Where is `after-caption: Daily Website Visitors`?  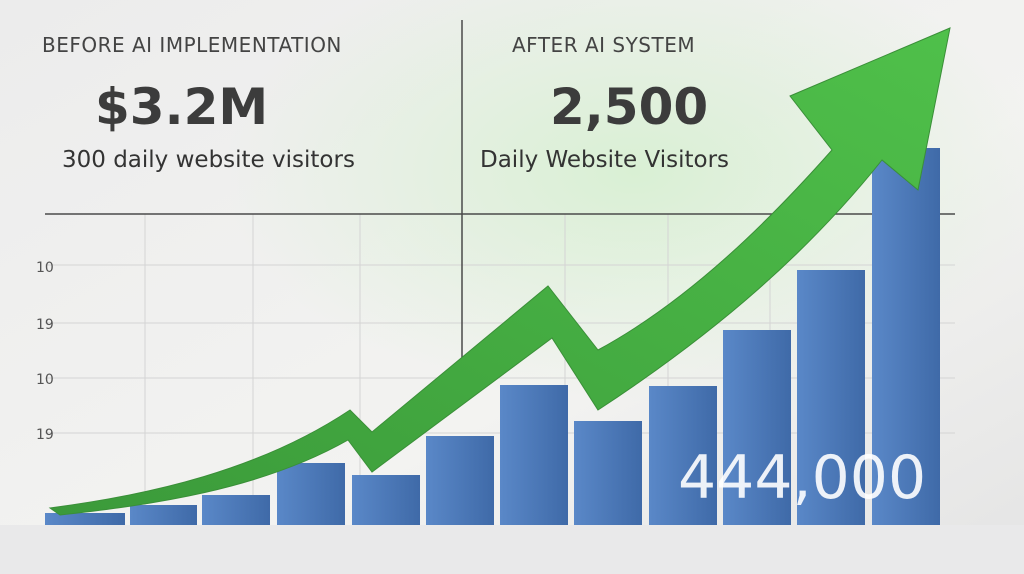 after-caption: Daily Website Visitors is located at coordinates (604, 160).